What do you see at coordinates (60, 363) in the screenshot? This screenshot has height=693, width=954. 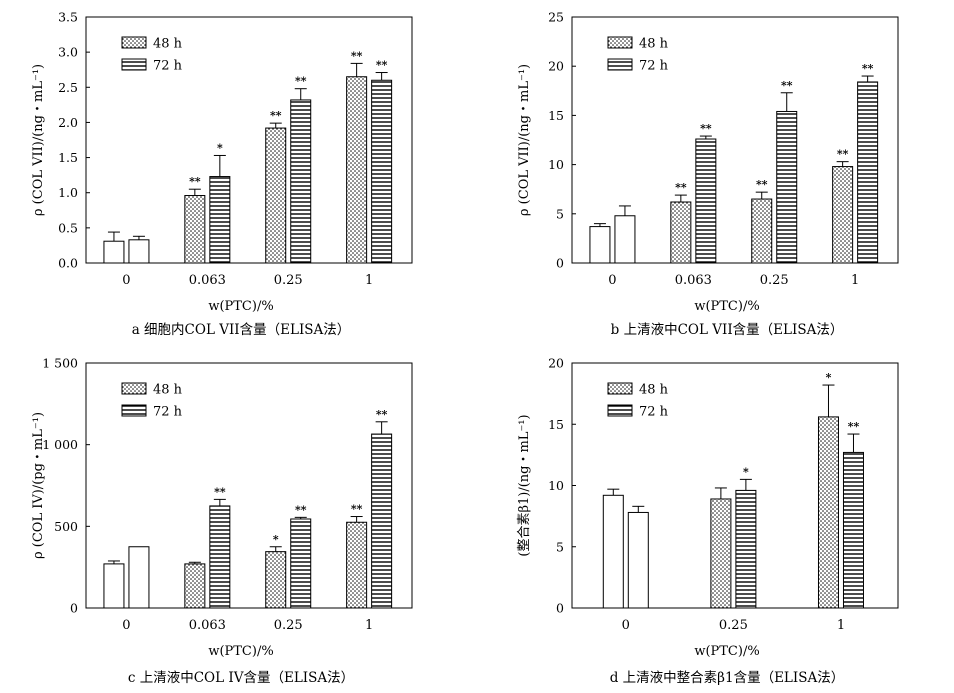 I see `y-tick-label: 1 500` at bounding box center [60, 363].